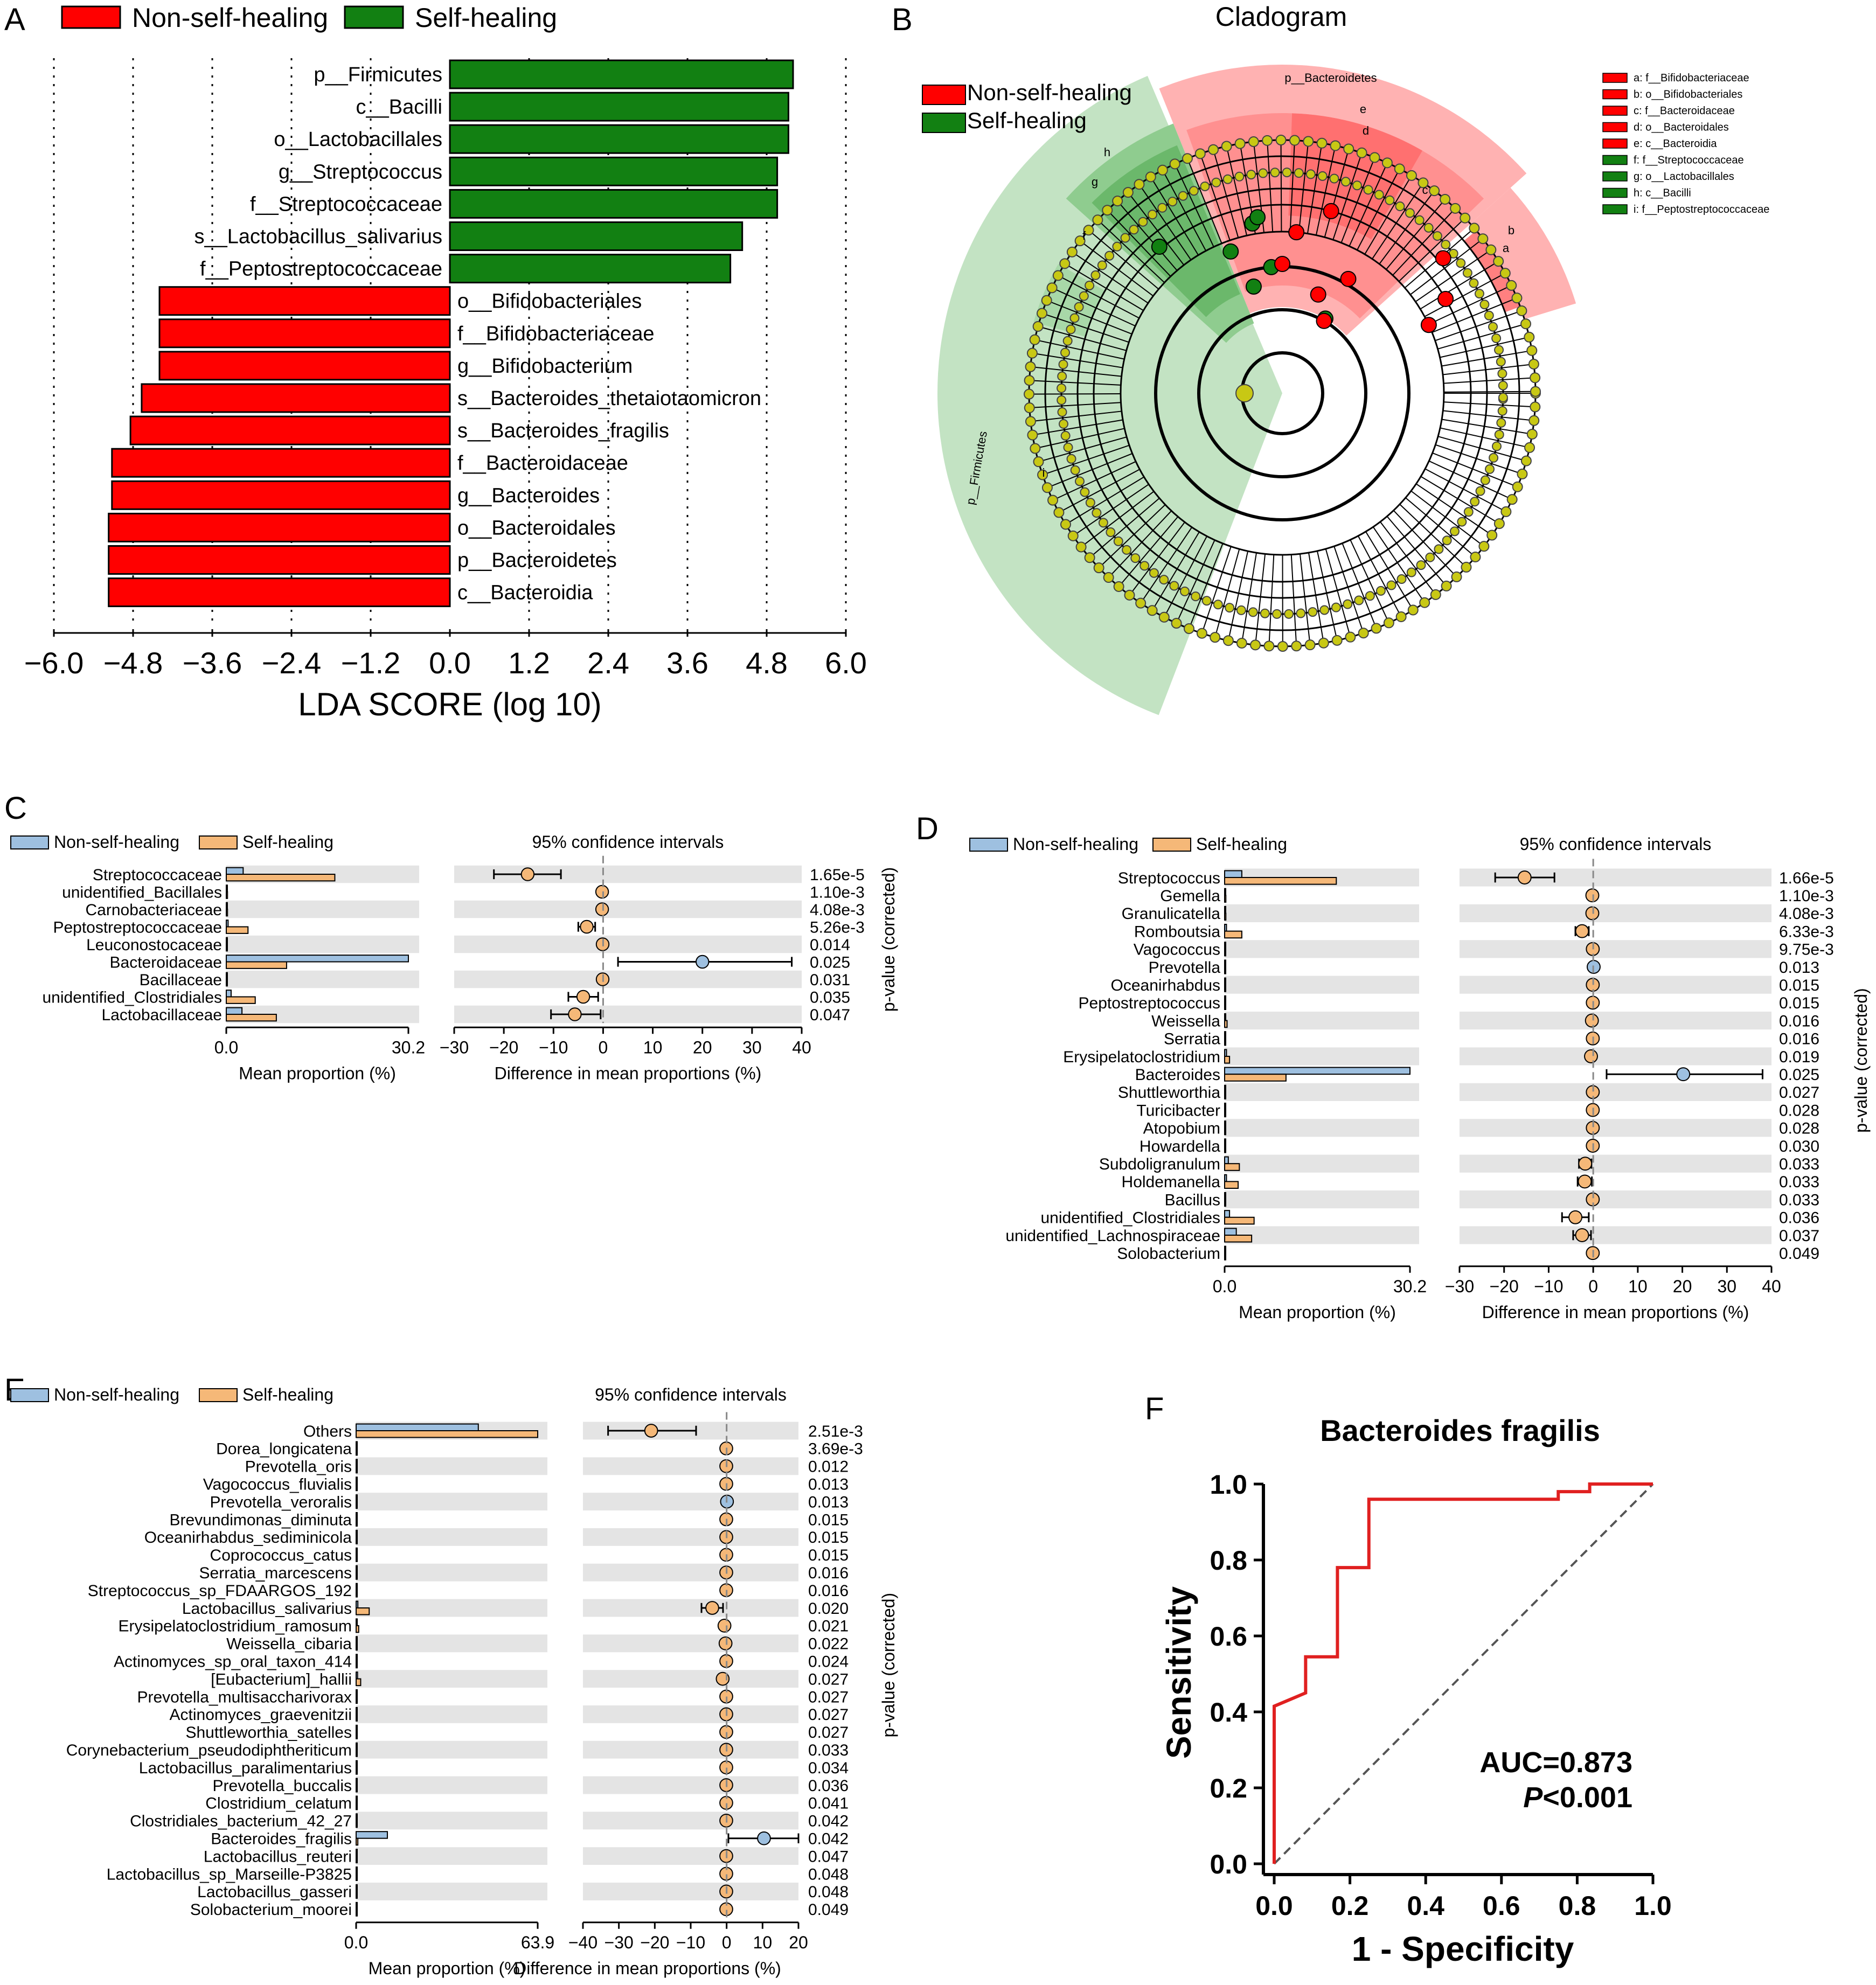 The width and height of the screenshot is (1876, 1985). What do you see at coordinates (1228, 1864) in the screenshot?
I see `y-tick-label: 0.0` at bounding box center [1228, 1864].